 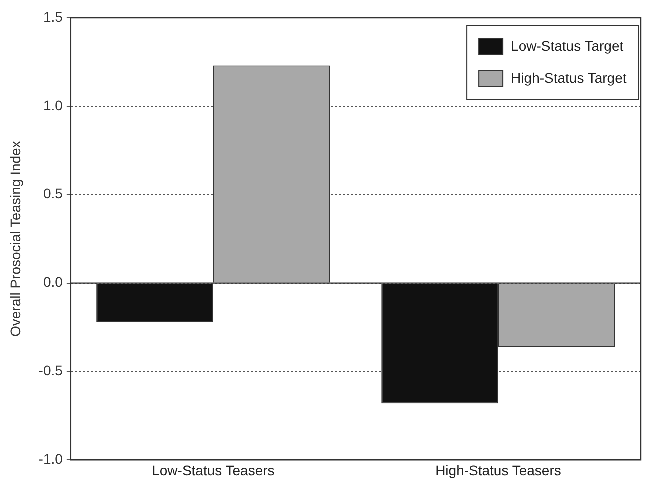 I want to click on x-tick-label: High-Status Teasers, so click(x=499, y=470).